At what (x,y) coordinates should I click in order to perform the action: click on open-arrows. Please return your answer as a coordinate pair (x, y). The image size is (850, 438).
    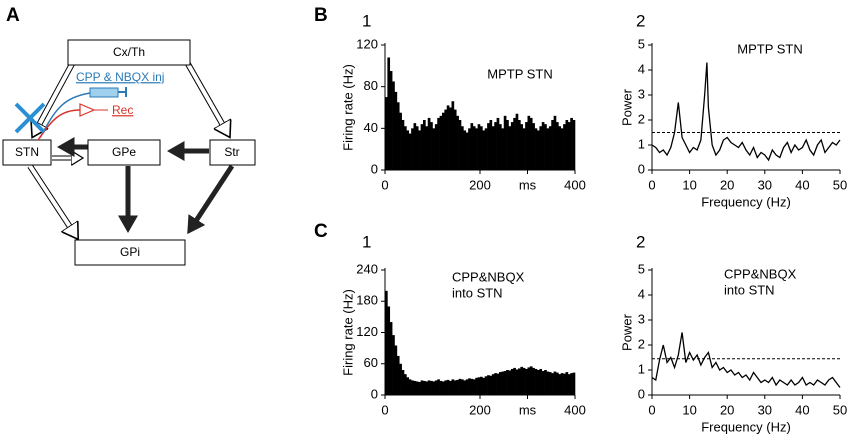
    Looking at the image, I should click on (127, 149).